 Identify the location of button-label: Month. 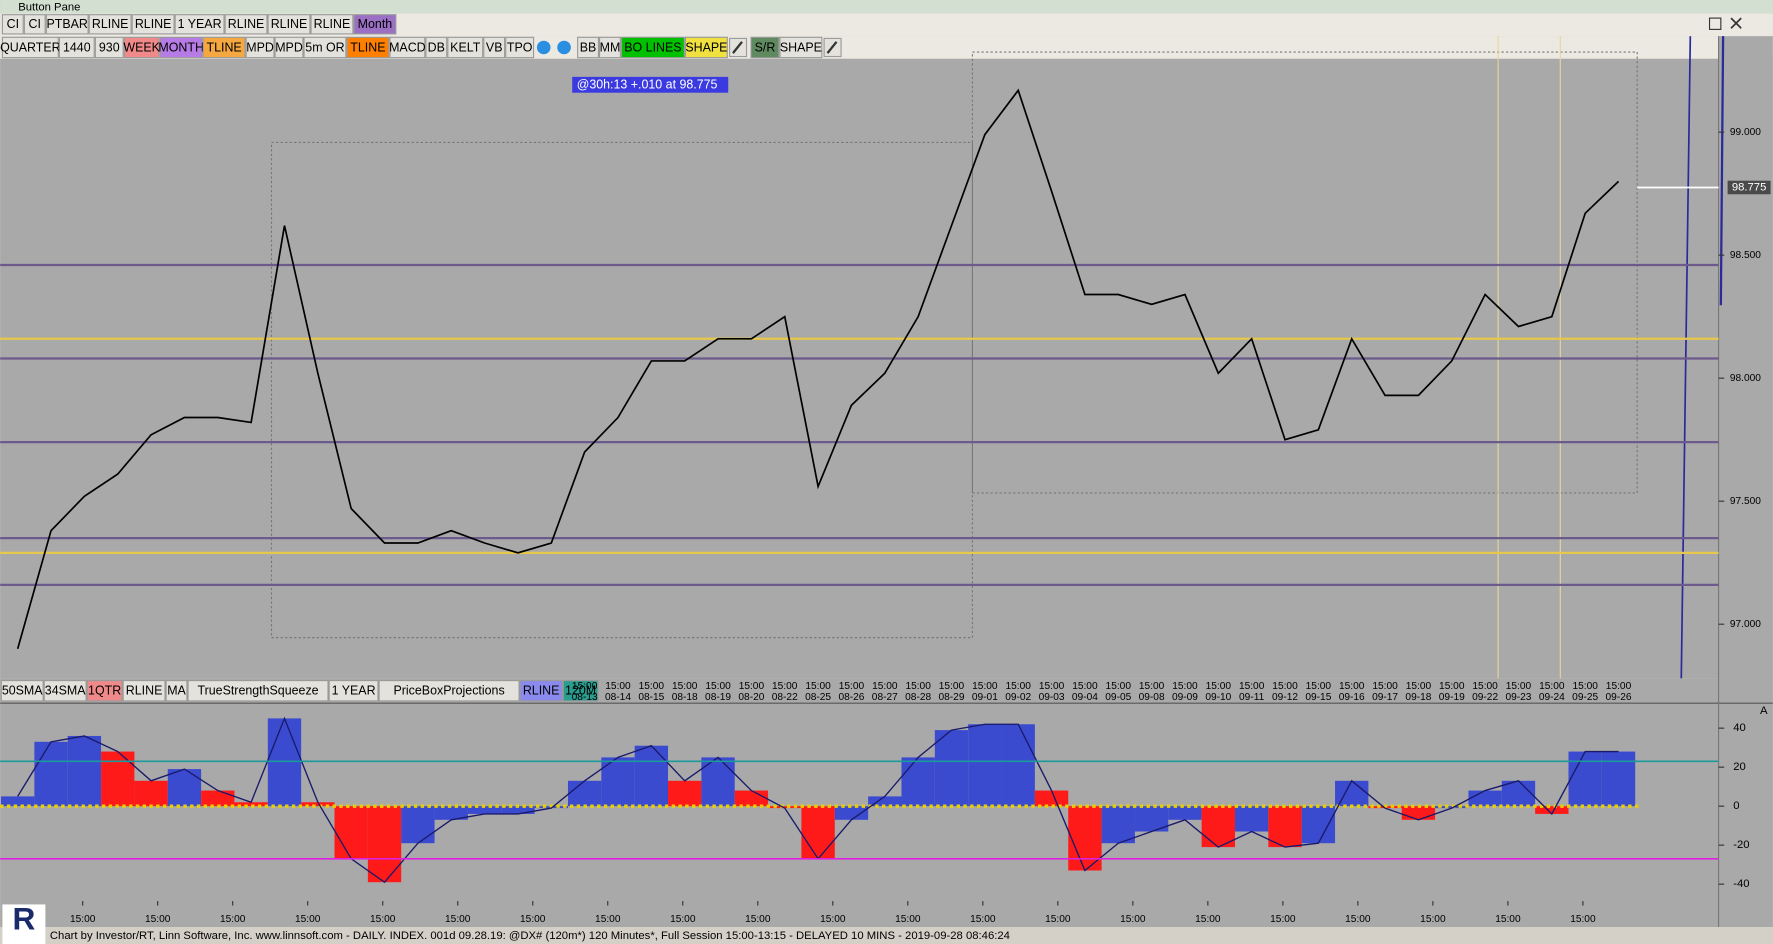
(375, 24).